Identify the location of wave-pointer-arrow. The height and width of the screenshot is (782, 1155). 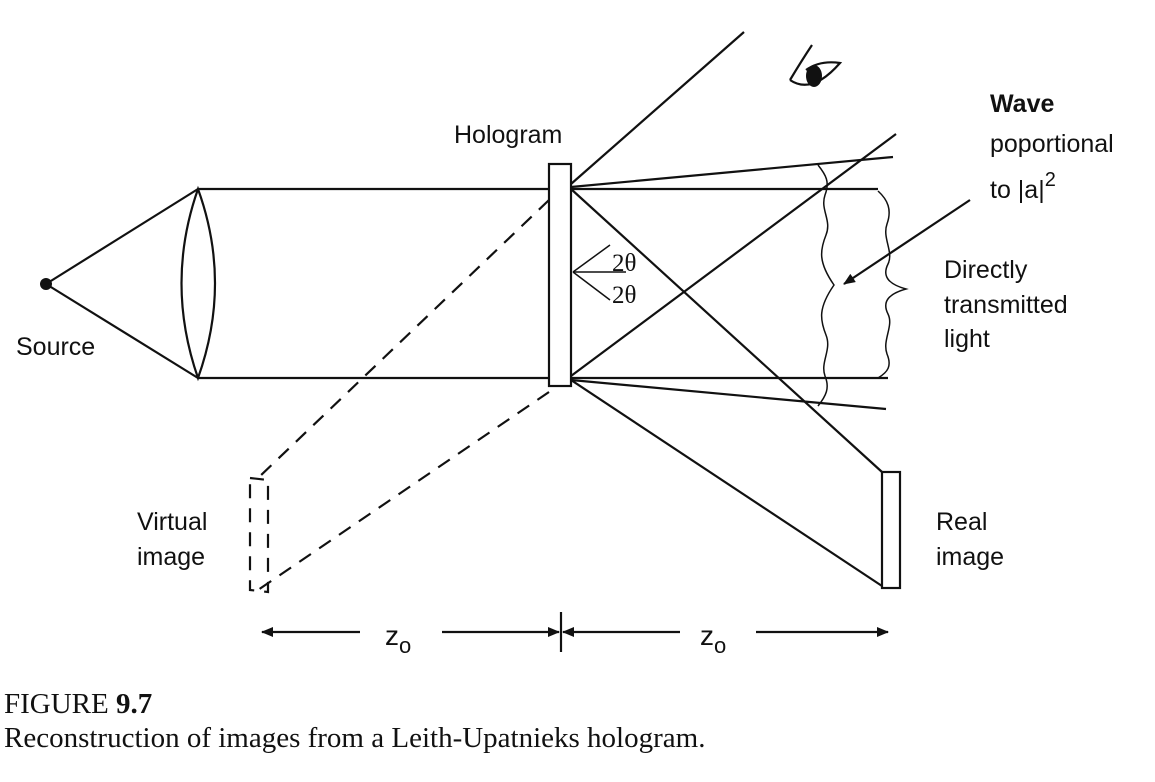
(907, 242).